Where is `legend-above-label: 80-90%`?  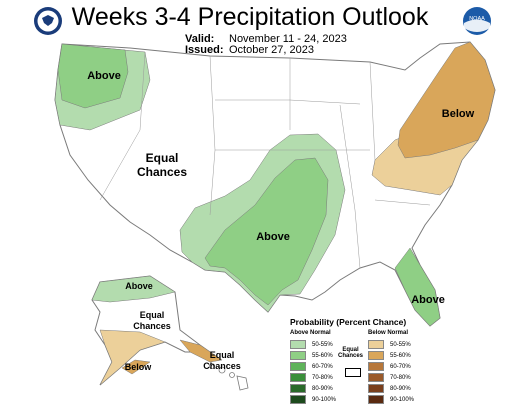
legend-above-label: 80-90% is located at coordinates (322, 388).